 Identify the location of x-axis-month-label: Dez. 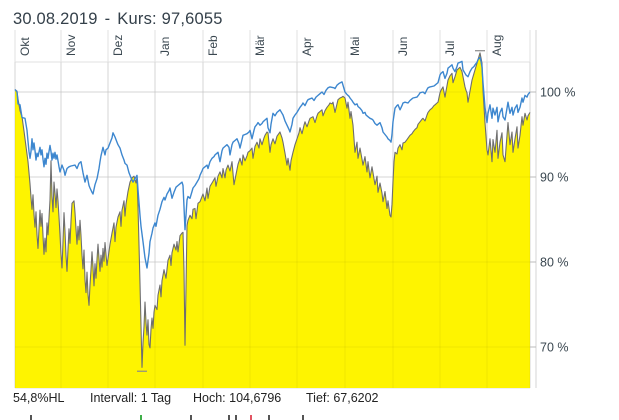
(118, 45).